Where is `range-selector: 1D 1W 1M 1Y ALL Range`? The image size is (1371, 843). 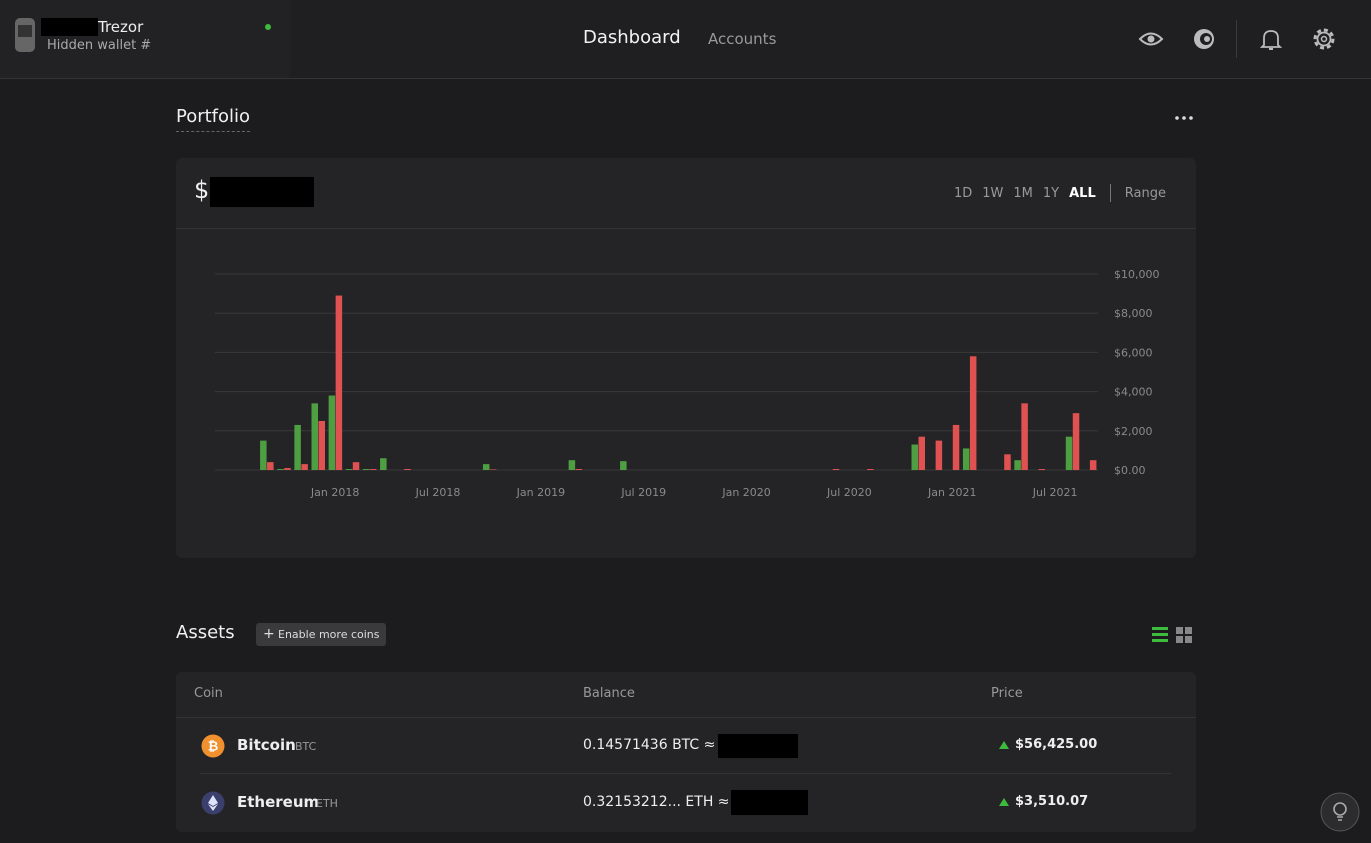 range-selector: 1D 1W 1M 1Y ALL Range is located at coordinates (1060, 193).